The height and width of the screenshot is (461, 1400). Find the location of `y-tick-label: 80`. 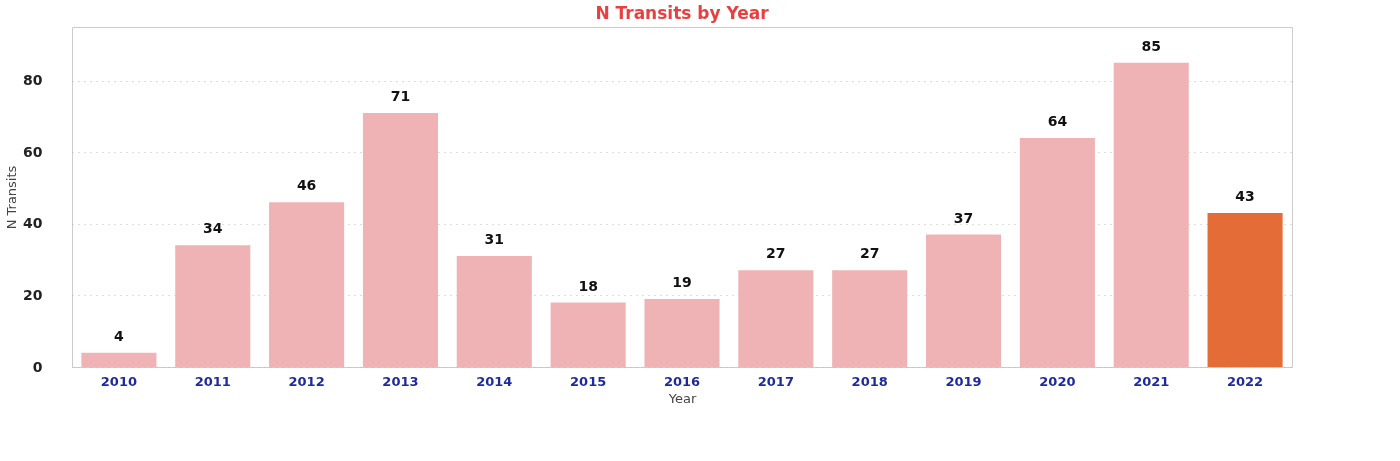

y-tick-label: 80 is located at coordinates (33, 80).